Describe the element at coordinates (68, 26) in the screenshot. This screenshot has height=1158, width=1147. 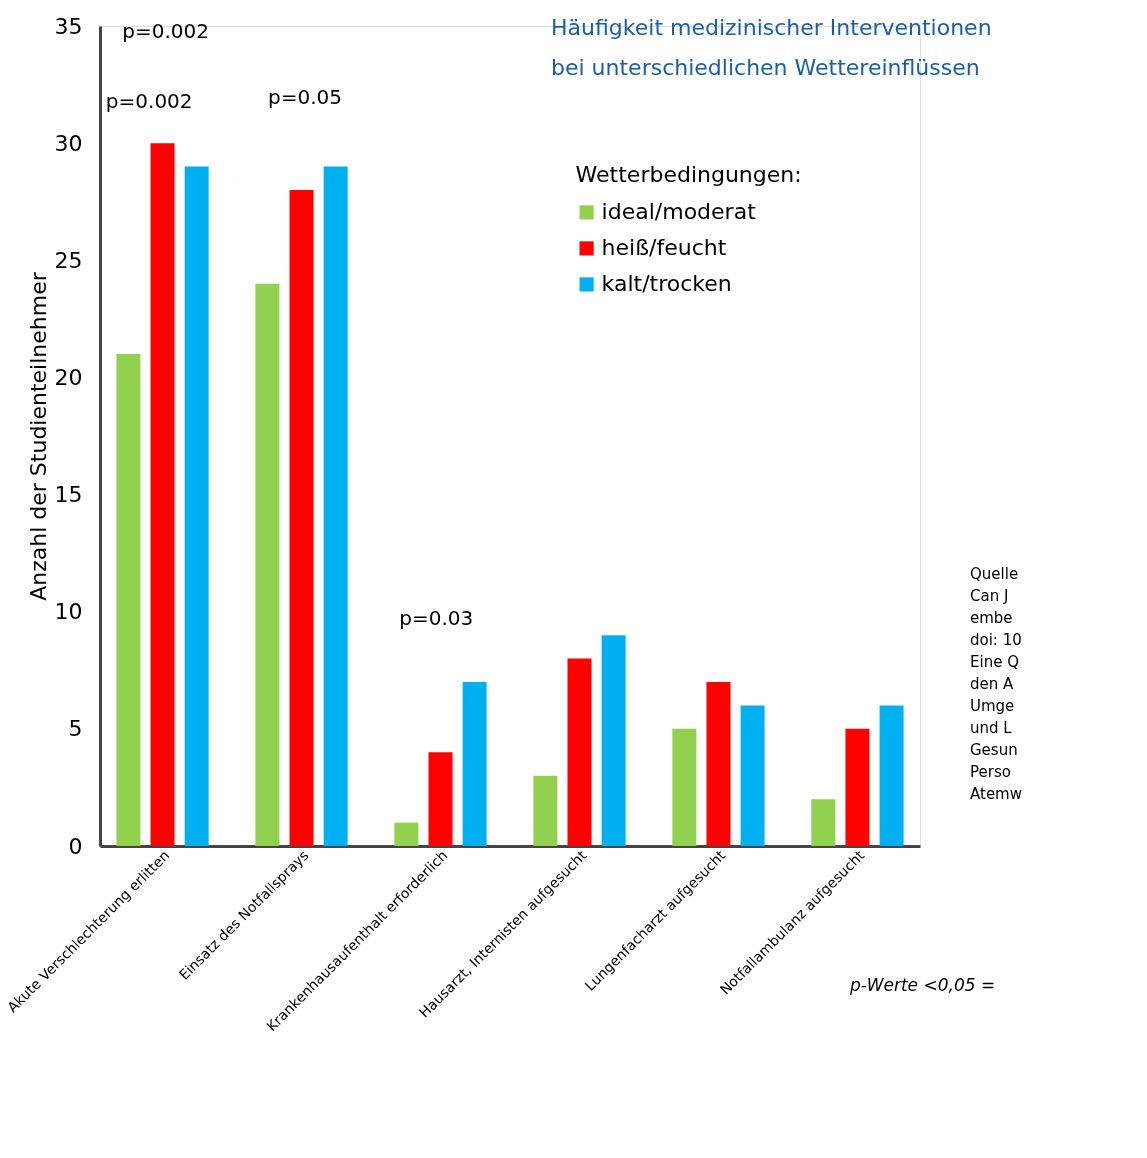
I see `y-tick-label: 35` at that location.